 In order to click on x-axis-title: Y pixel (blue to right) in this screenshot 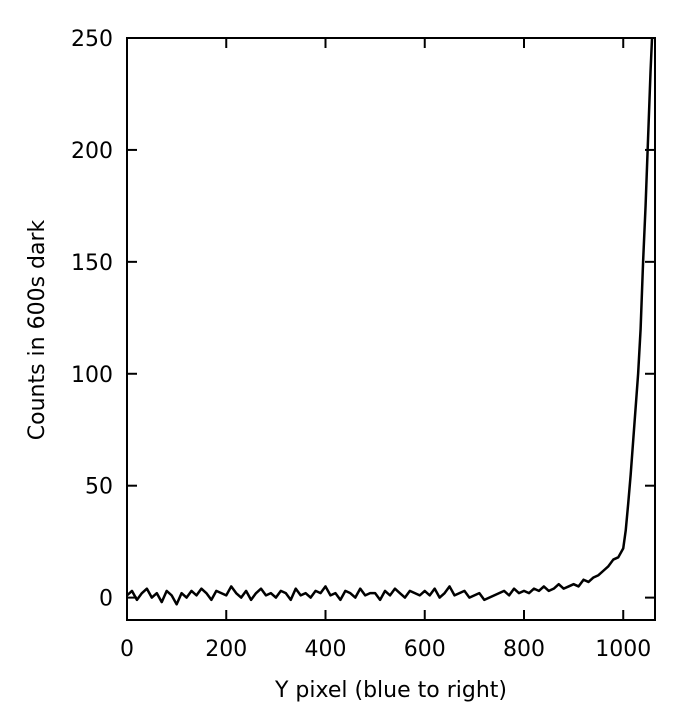, I will do `click(390, 690)`.